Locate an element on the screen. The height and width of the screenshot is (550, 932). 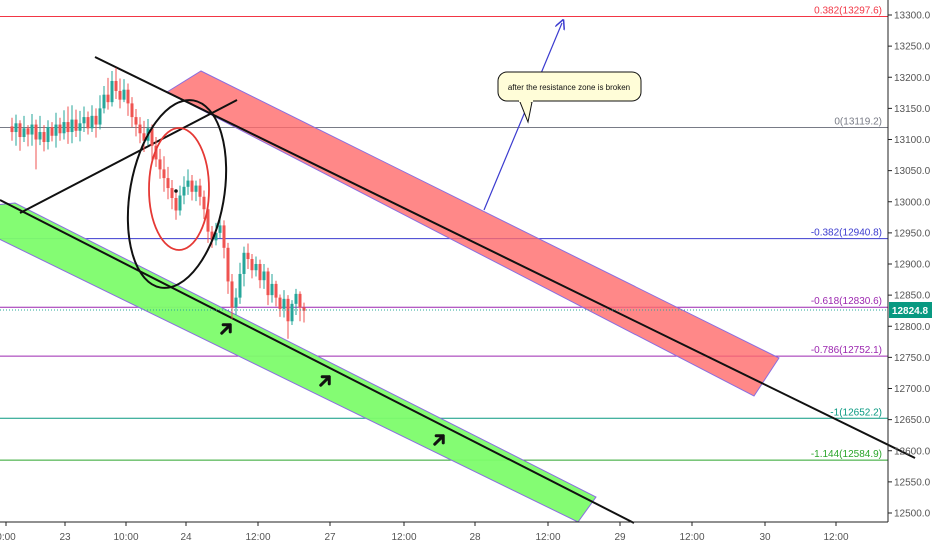
y-tick-label: 12600.0 is located at coordinates (912, 451).